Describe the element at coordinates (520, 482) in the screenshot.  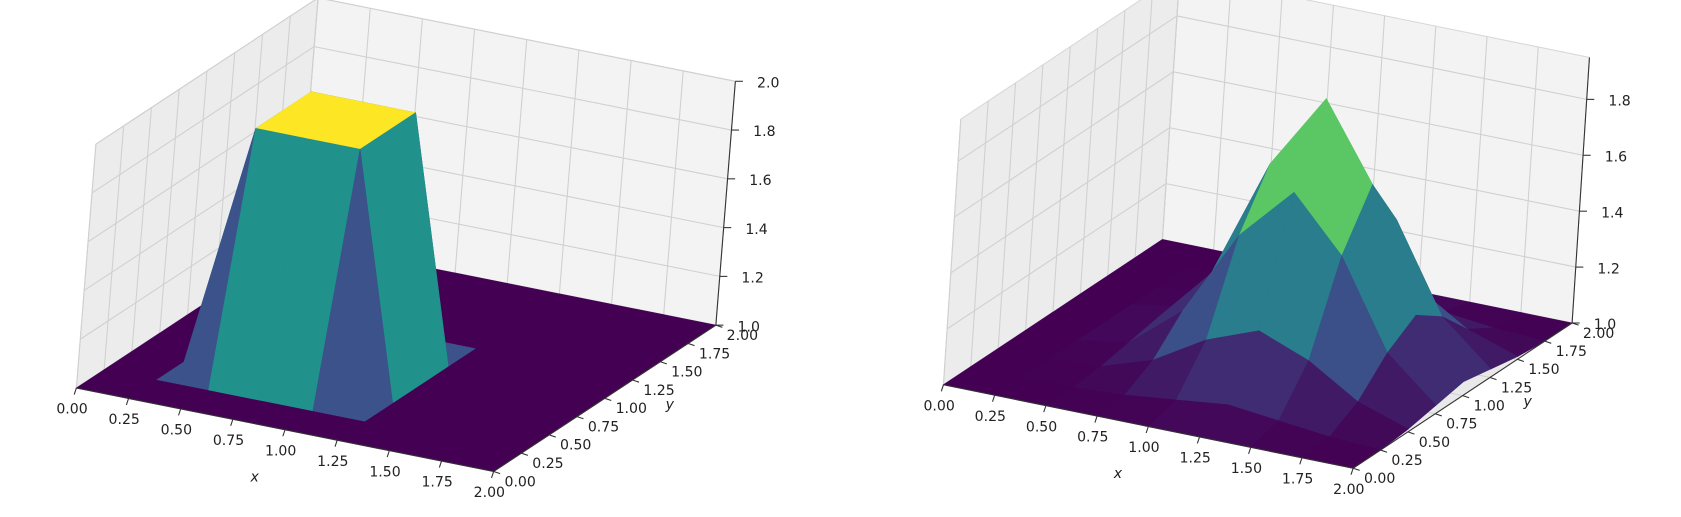
I see `y-tick-label: 0.00` at that location.